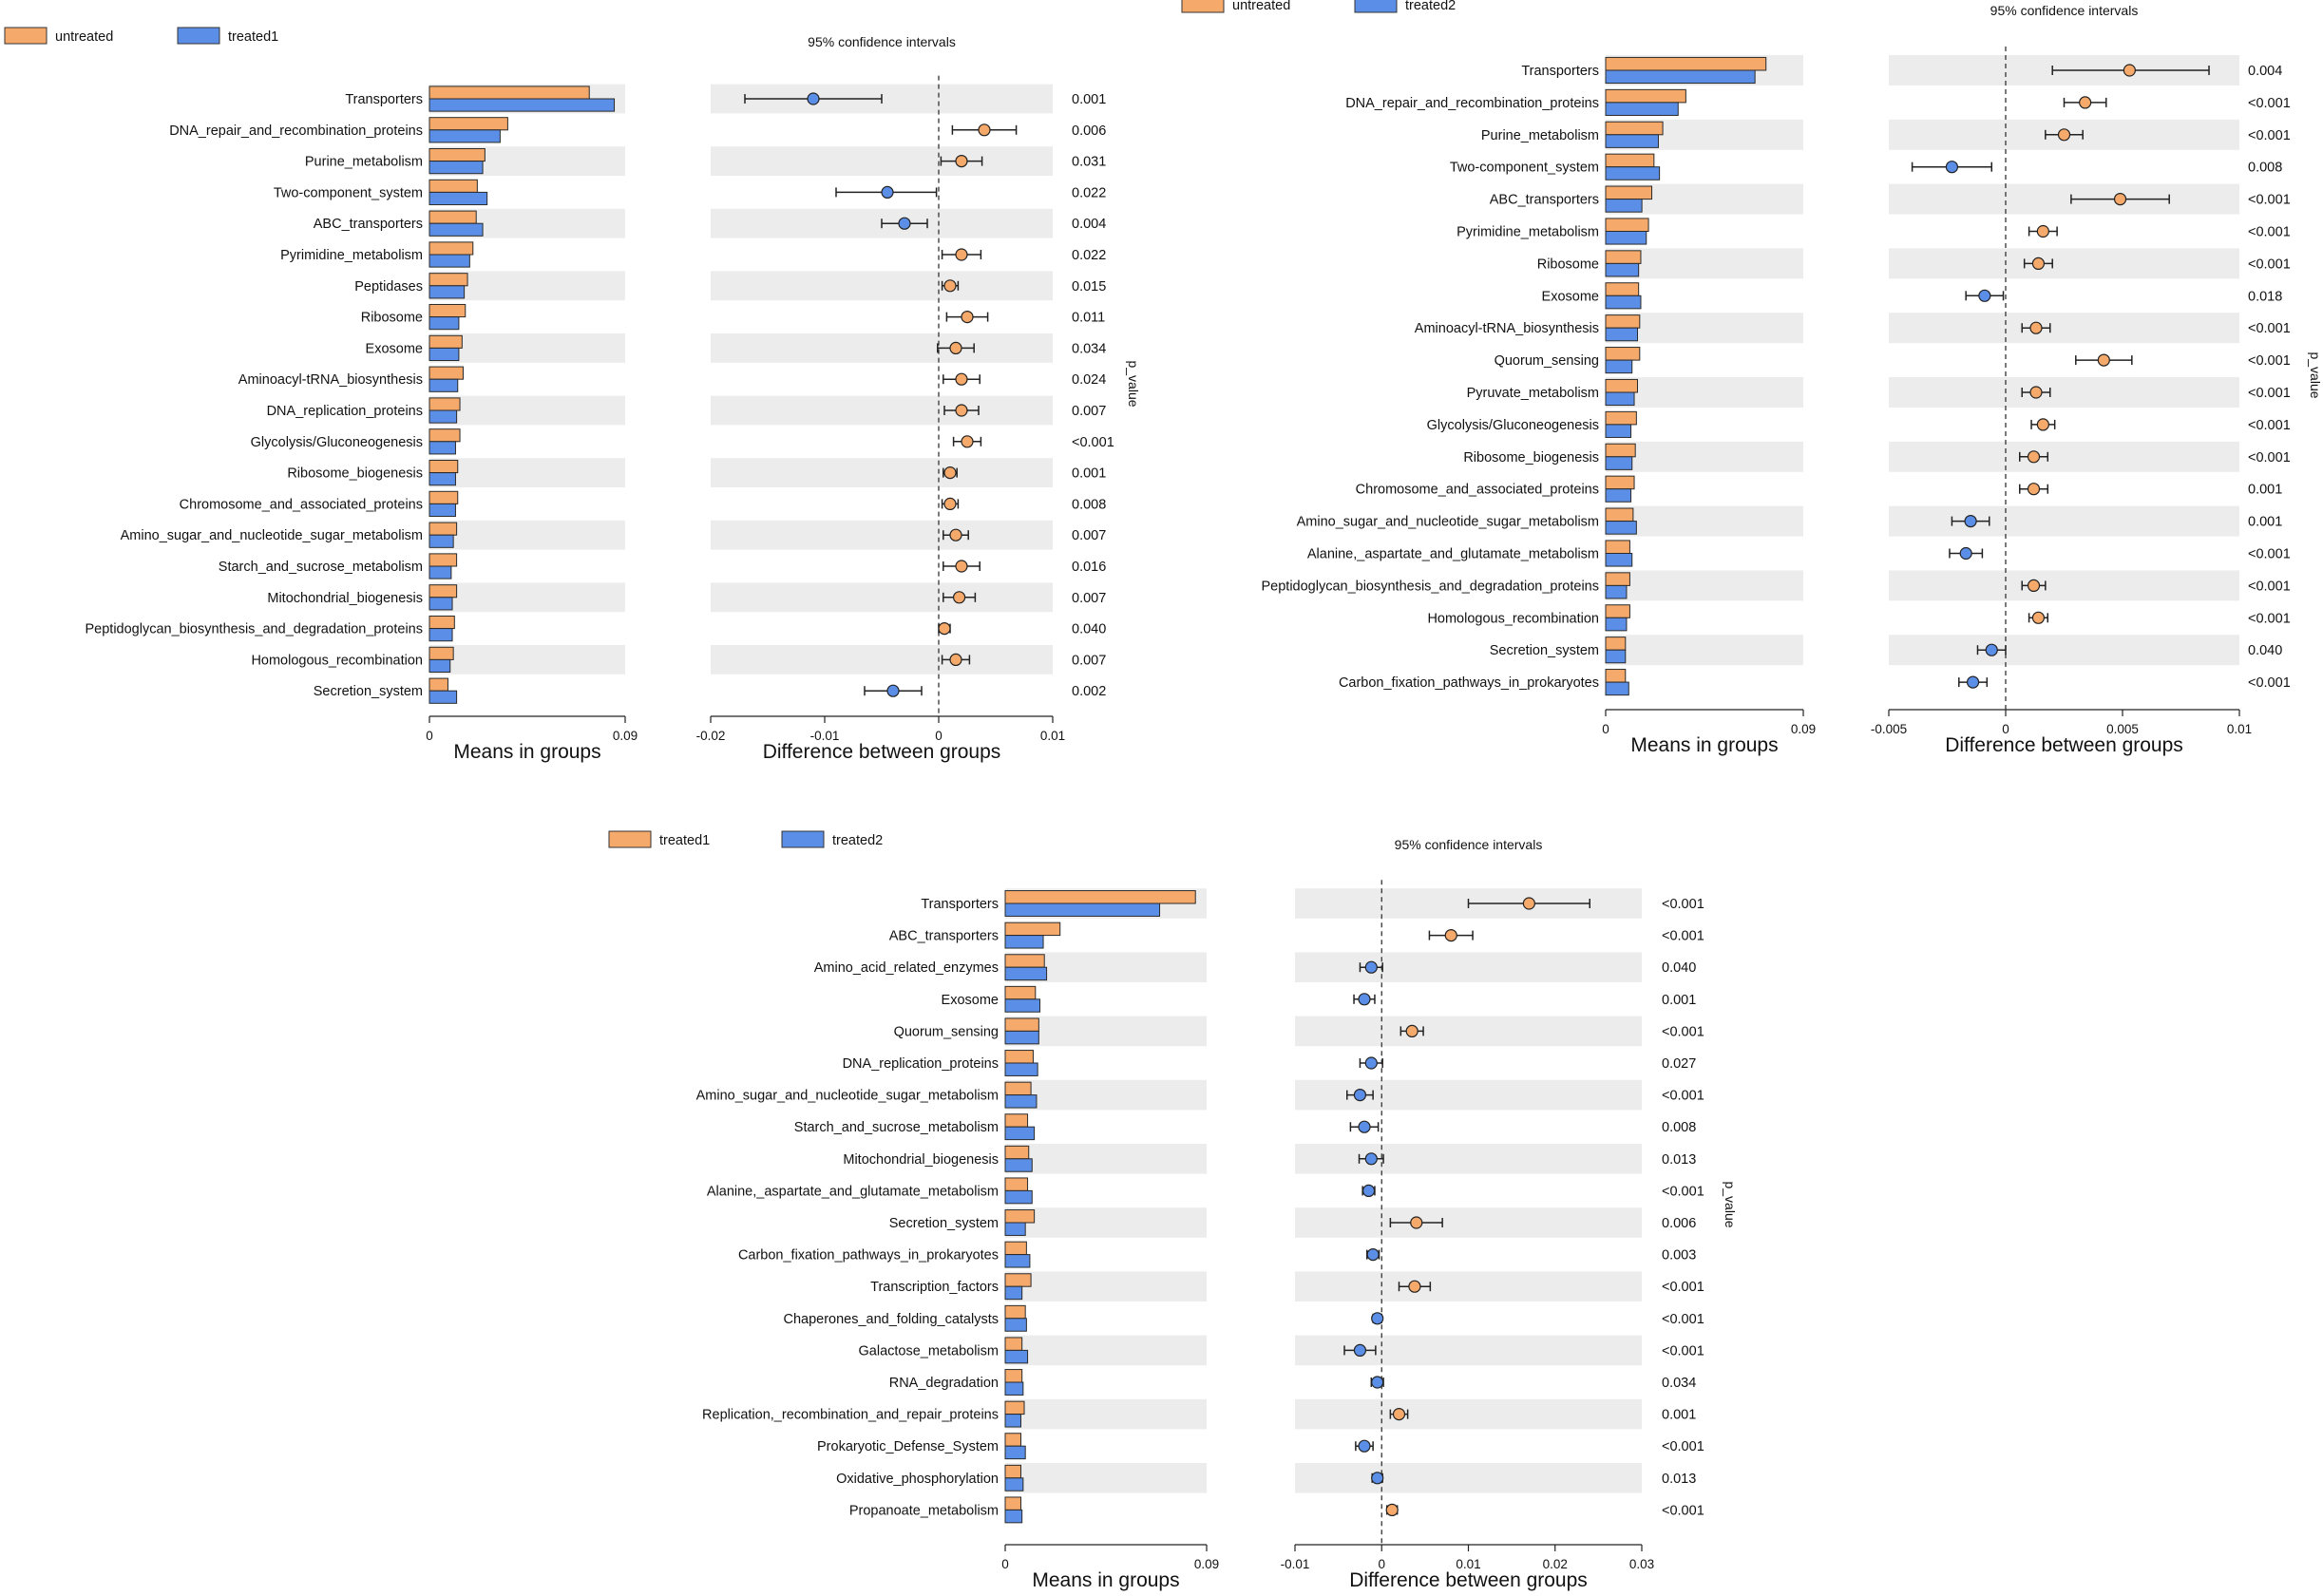 Image resolution: width=2323 pixels, height=1596 pixels. What do you see at coordinates (1513, 618) in the screenshot?
I see `category-label: Homologous_recombination` at bounding box center [1513, 618].